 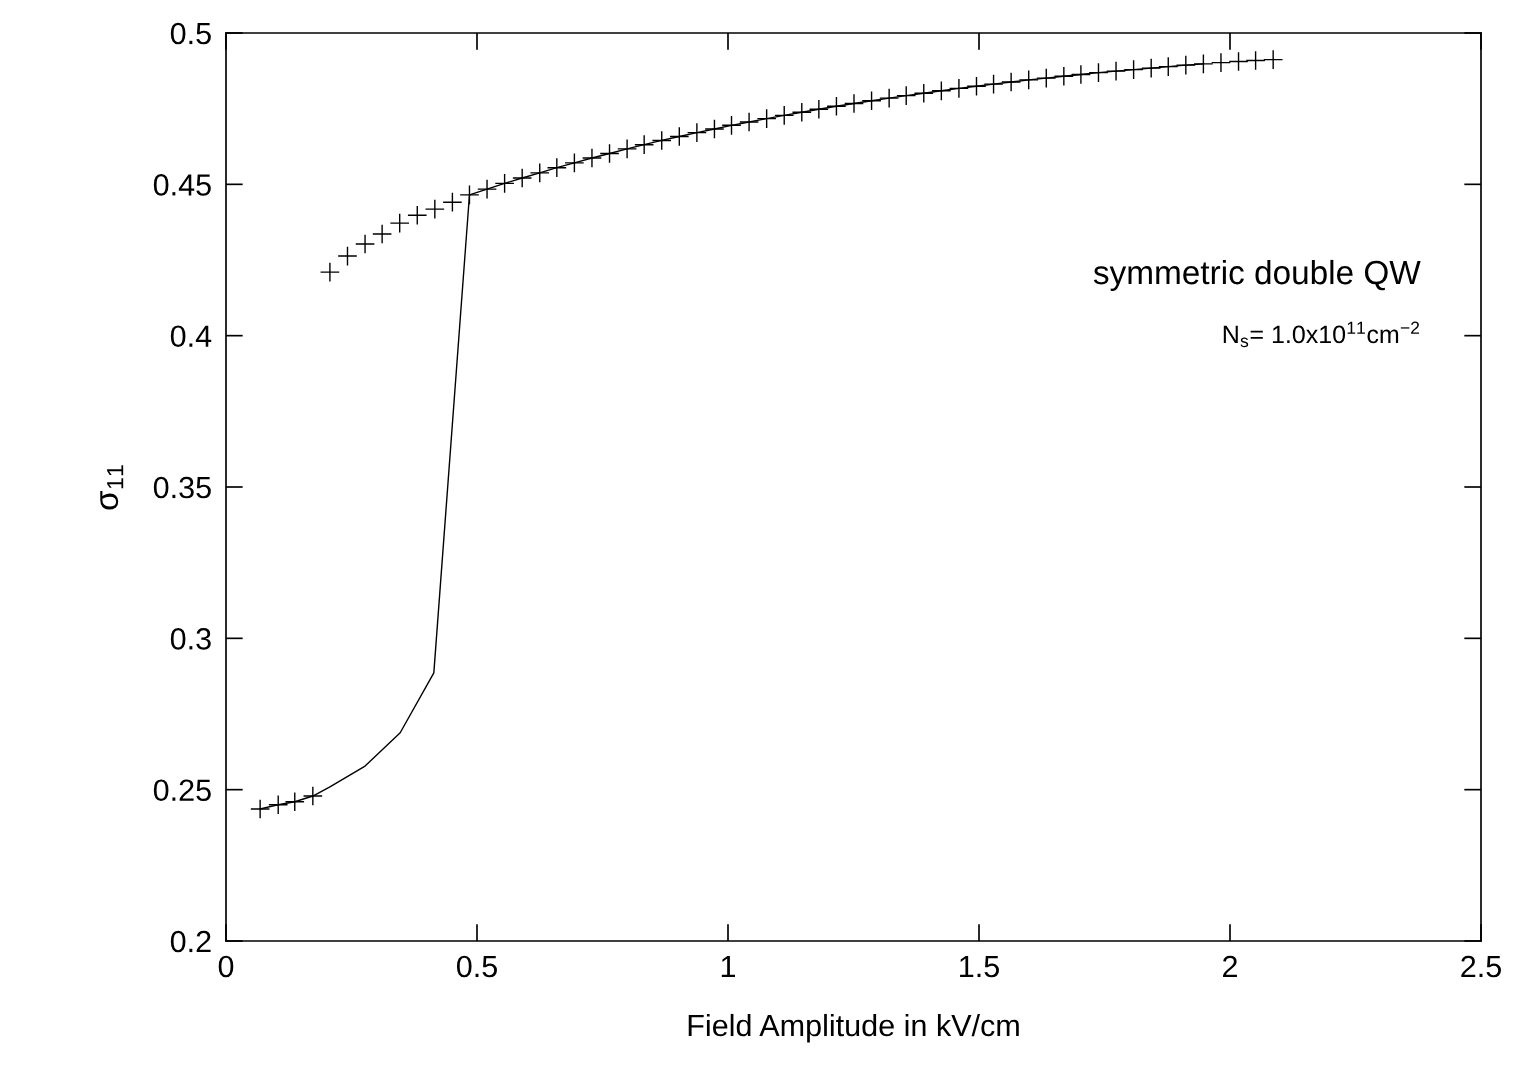 What do you see at coordinates (476, 966) in the screenshot?
I see `x-tick-label: 0.5` at bounding box center [476, 966].